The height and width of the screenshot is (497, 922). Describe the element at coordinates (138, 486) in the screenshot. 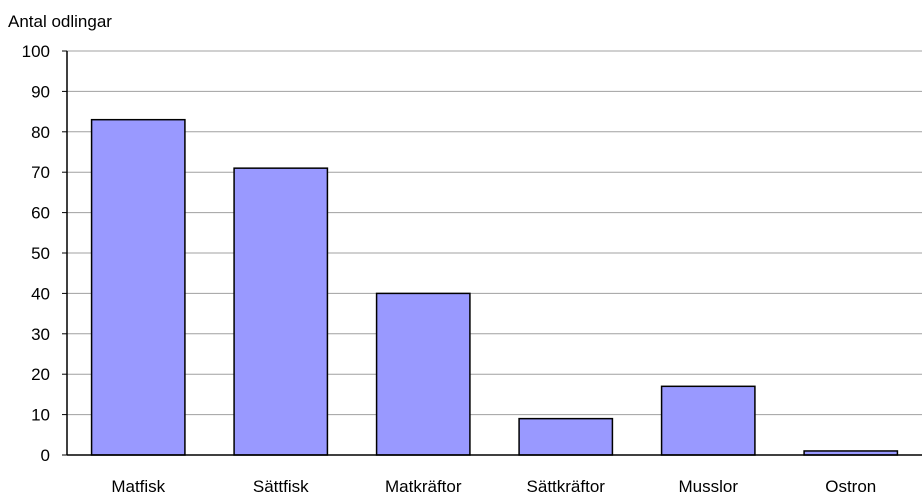

I see `x-tick-label: Matfisk` at that location.